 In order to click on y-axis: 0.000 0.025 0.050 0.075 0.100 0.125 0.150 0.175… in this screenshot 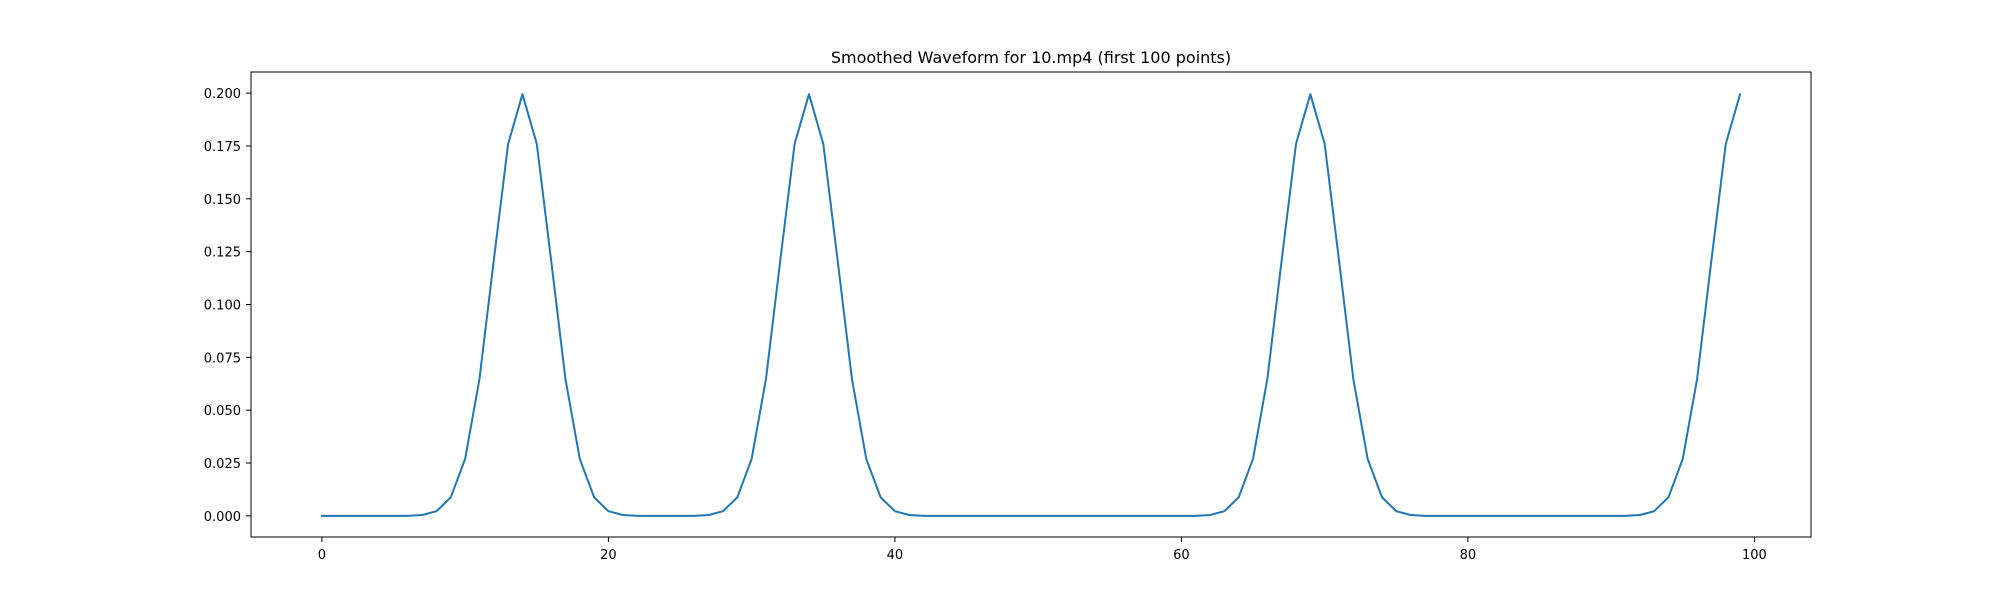, I will do `click(227, 306)`.